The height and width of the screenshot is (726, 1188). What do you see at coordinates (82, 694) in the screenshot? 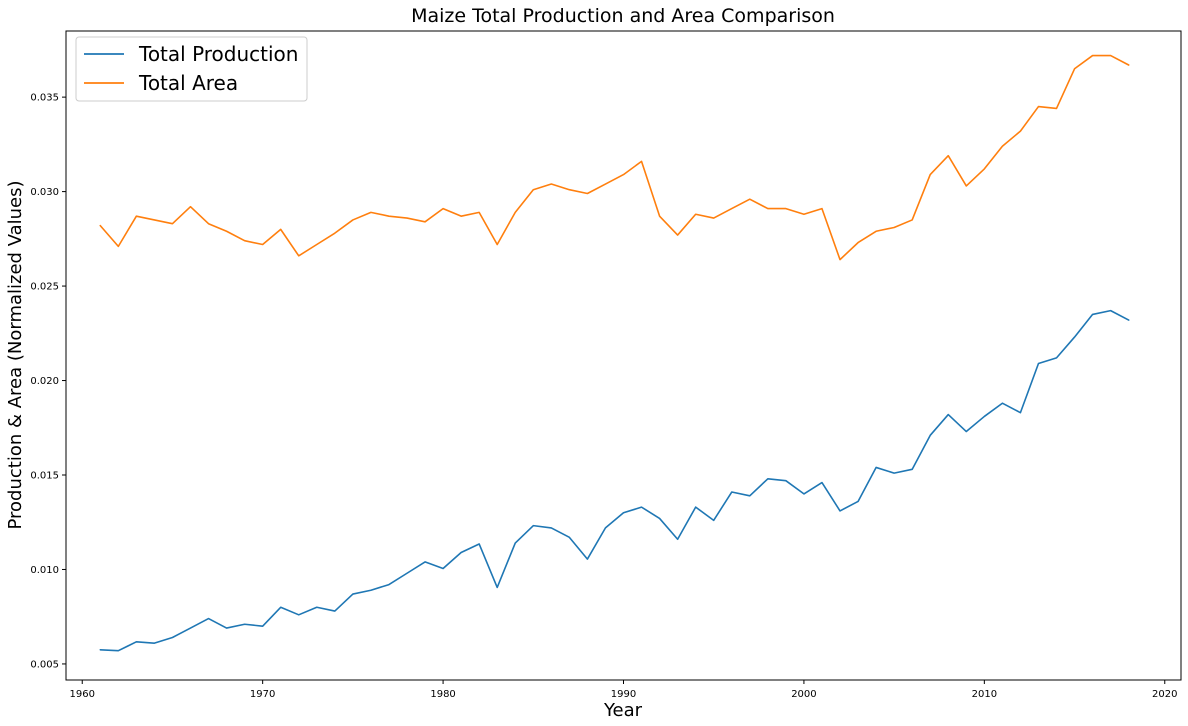
I see `x-tick-label: 1960` at bounding box center [82, 694].